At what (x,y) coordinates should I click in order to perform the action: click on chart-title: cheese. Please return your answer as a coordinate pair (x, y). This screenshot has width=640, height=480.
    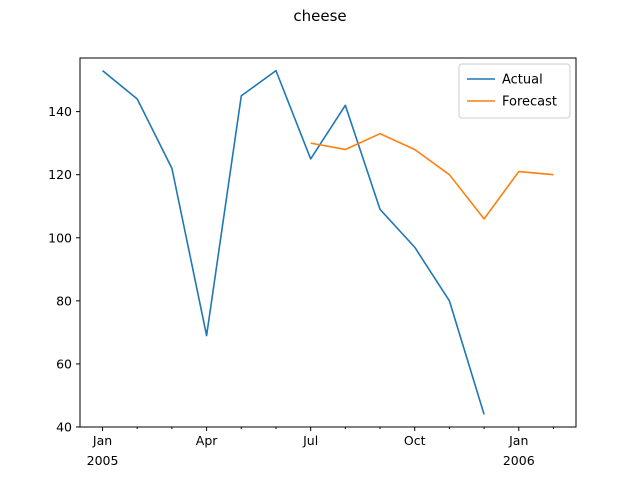
    Looking at the image, I should click on (319, 16).